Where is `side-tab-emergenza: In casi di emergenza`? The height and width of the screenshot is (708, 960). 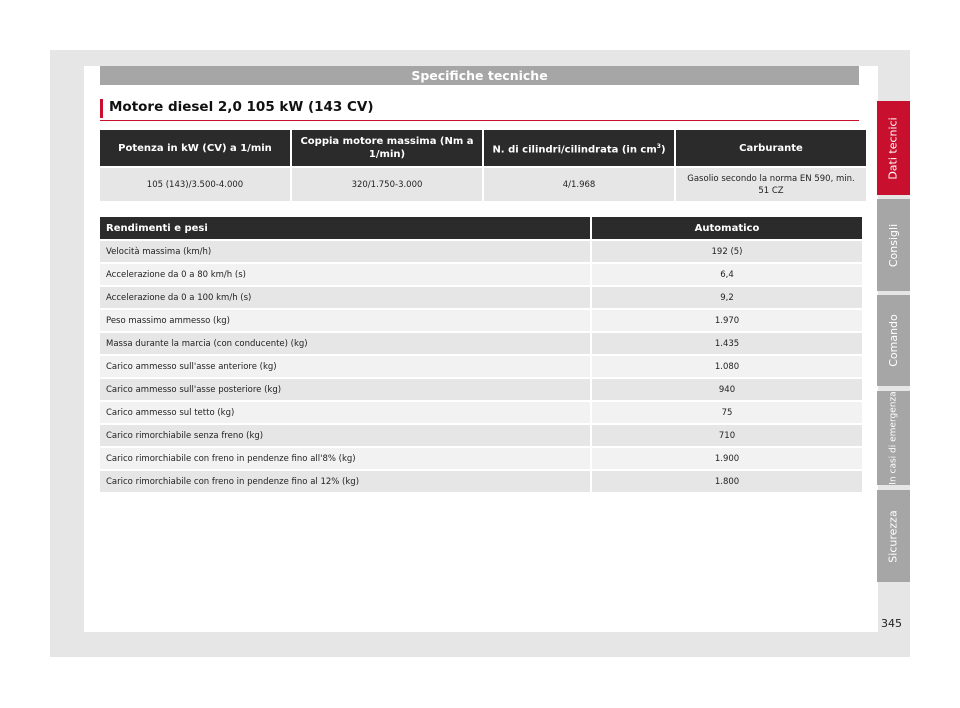 side-tab-emergenza: In casi di emergenza is located at coordinates (893, 438).